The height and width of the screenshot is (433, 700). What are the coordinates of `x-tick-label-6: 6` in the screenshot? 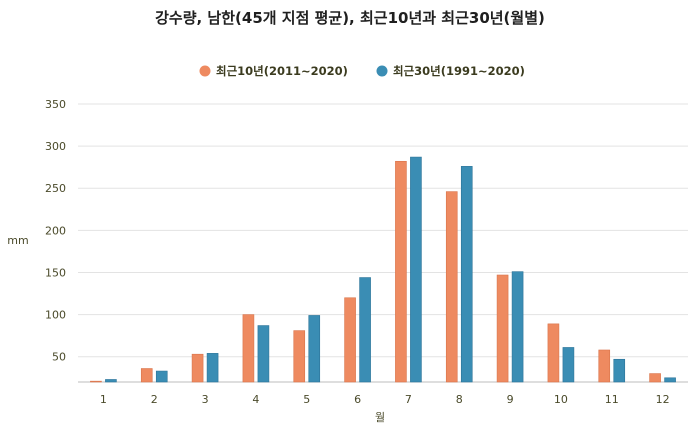 It's located at (357, 399).